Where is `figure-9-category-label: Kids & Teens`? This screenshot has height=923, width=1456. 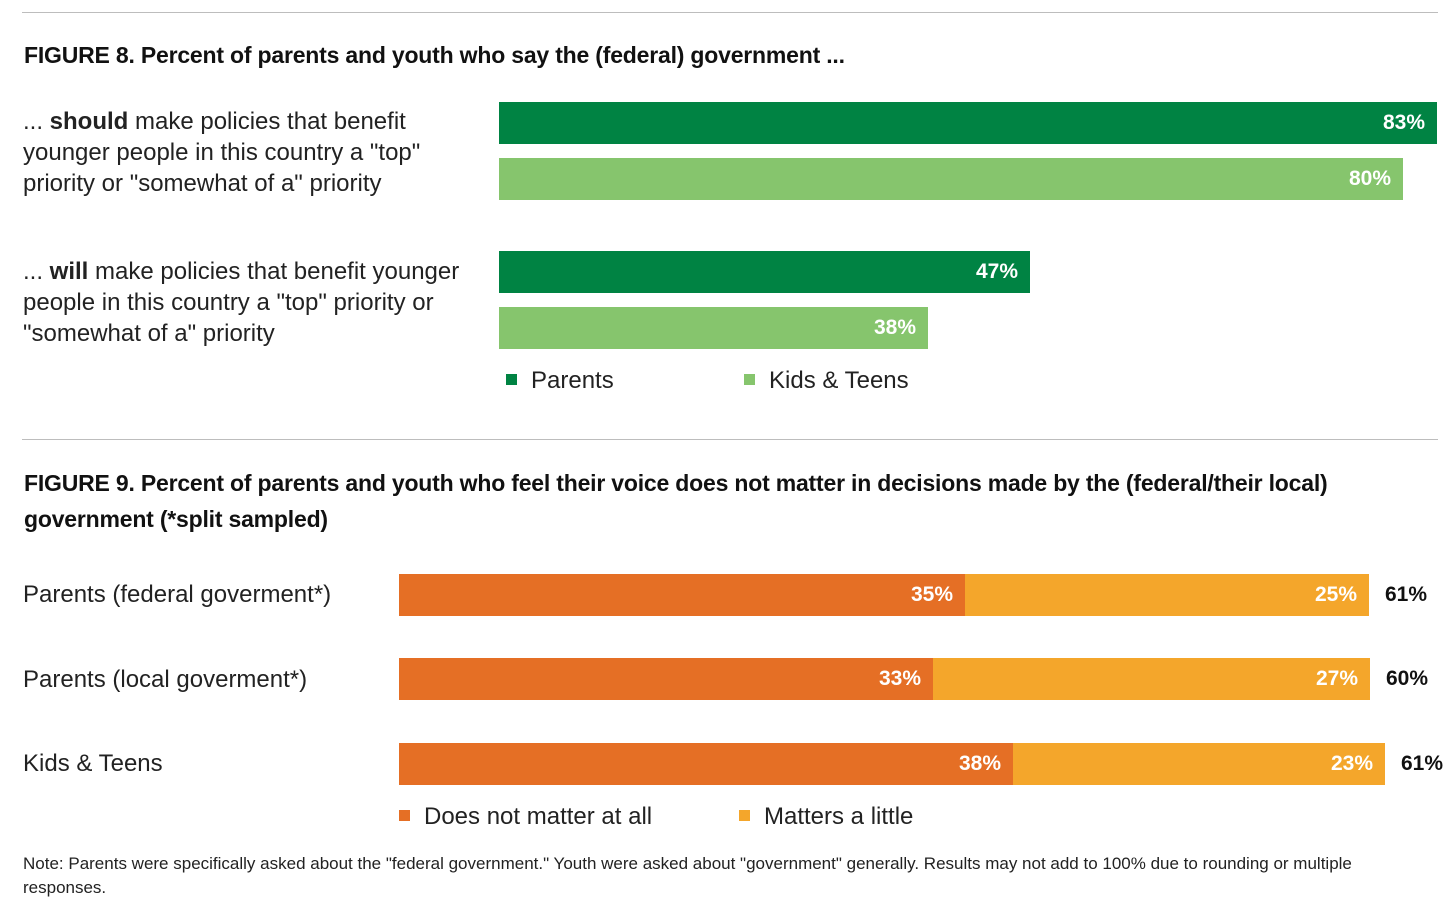
figure-9-category-label: Kids & Teens is located at coordinates (93, 763).